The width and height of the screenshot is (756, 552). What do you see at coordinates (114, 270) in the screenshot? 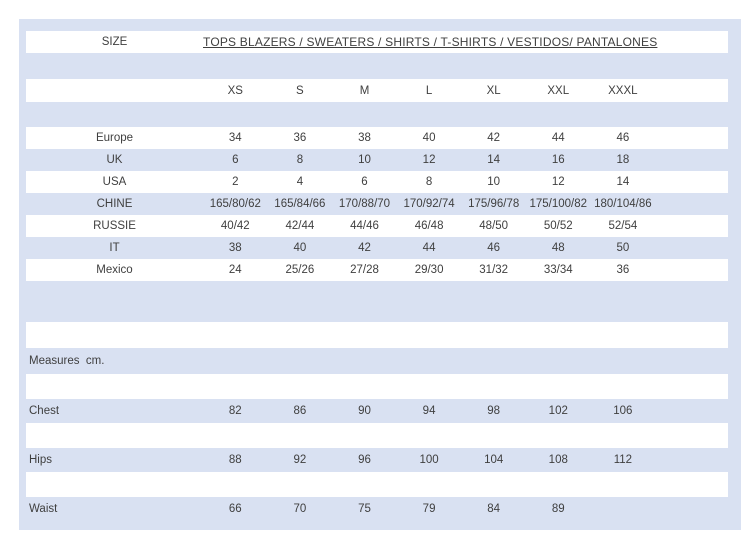
I see `row-label: Mexico` at bounding box center [114, 270].